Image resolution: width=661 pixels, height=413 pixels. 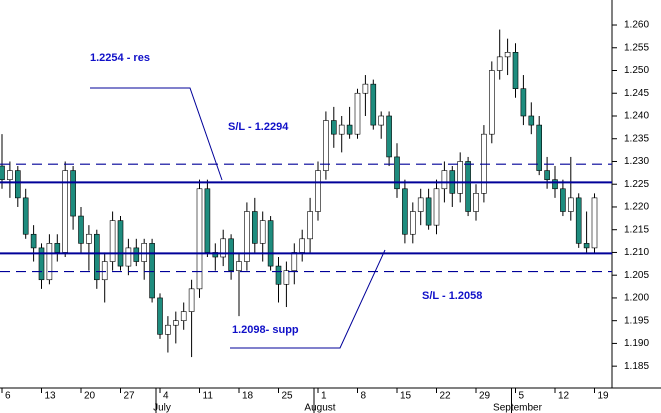 What do you see at coordinates (485, 396) in the screenshot?
I see `x-tick-label: 29` at bounding box center [485, 396].